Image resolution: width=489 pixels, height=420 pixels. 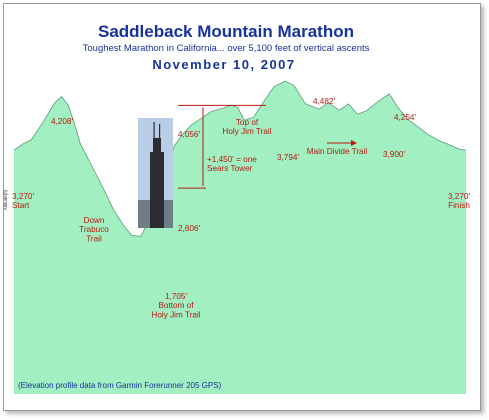 I want to click on annotation-bottom-holy-jim: 1,705' Bottom of Holy Jim Trail, so click(x=175, y=305).